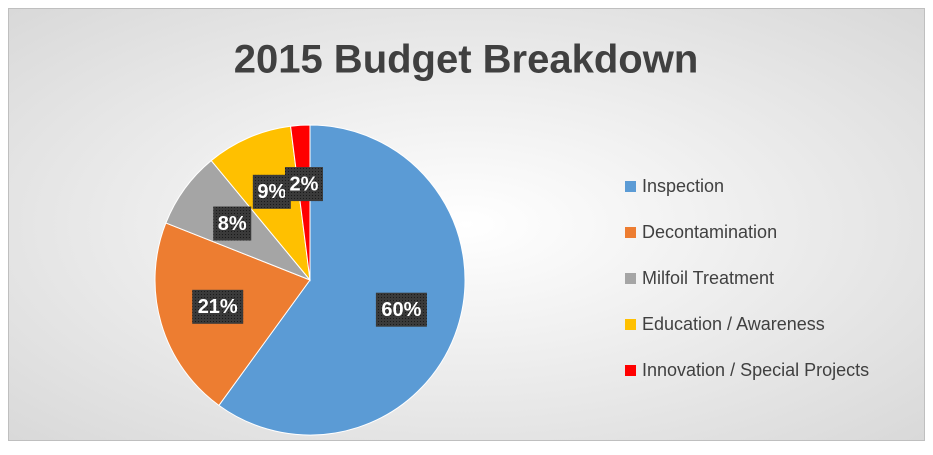 This screenshot has width=933, height=455. Describe the element at coordinates (709, 232) in the screenshot. I see `legend-label: Decontamination` at that location.